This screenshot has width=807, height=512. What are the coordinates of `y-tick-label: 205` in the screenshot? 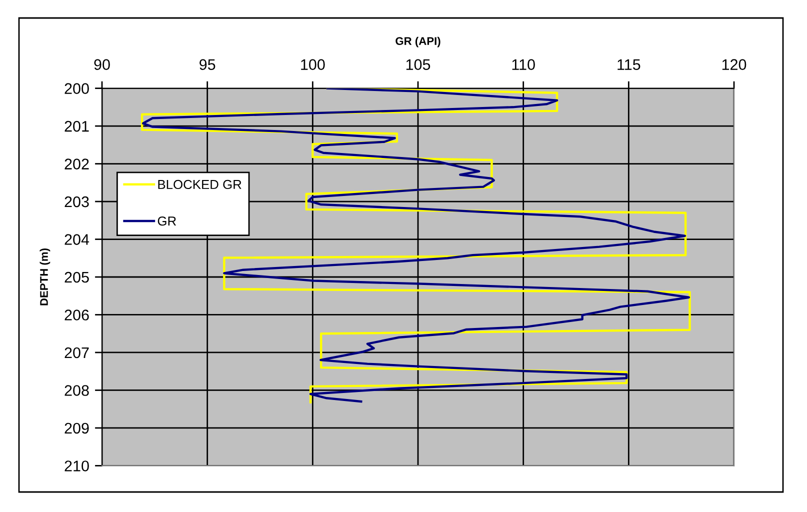 It's located at (76, 277).